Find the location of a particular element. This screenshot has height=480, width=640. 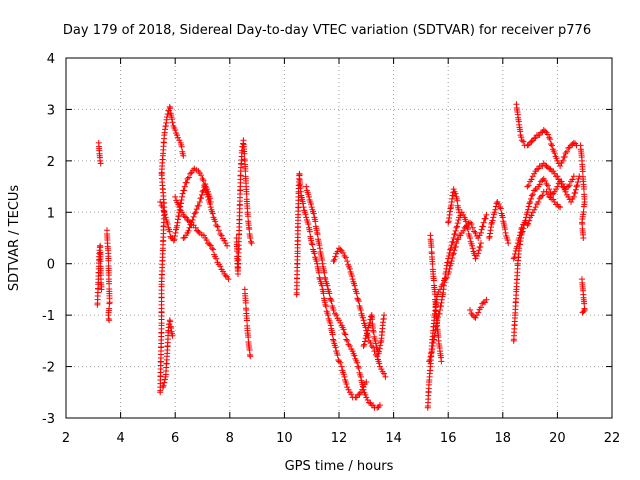

y-axis-label: SDTVAR / TECUs is located at coordinates (14, 238).